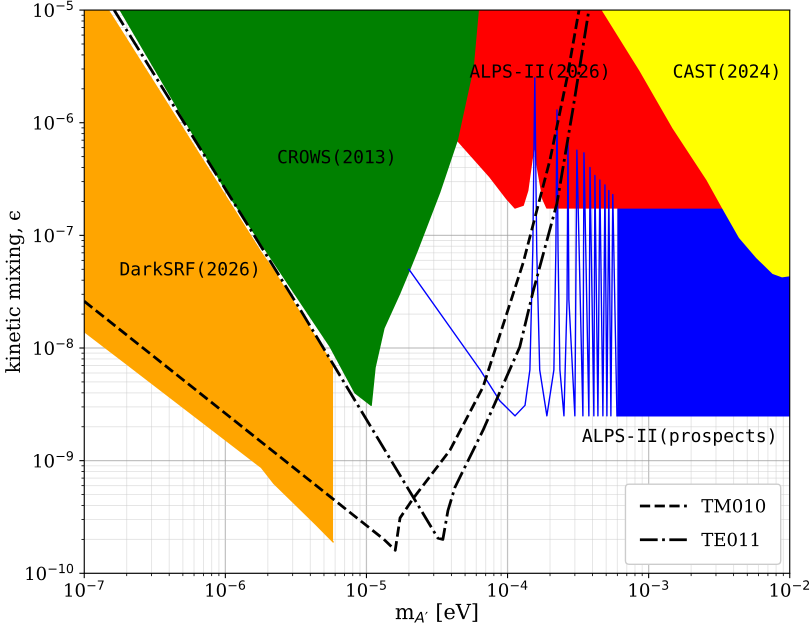 Image resolution: width=810 pixels, height=630 pixels. Describe the element at coordinates (508, 588) in the screenshot. I see `x-tick-label: 10$^{−4}$` at that location.